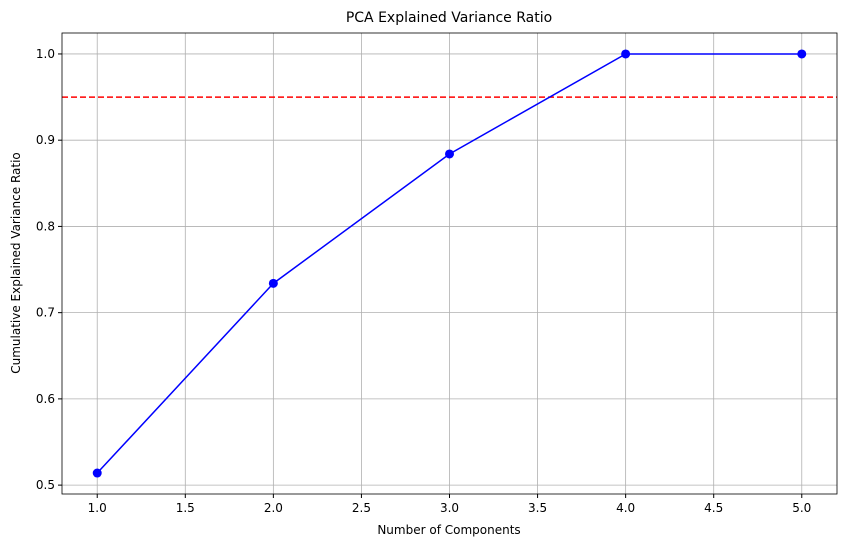 The height and width of the screenshot is (547, 846). Describe the element at coordinates (449, 508) in the screenshot. I see `x-tick-label: 3.0` at that location.